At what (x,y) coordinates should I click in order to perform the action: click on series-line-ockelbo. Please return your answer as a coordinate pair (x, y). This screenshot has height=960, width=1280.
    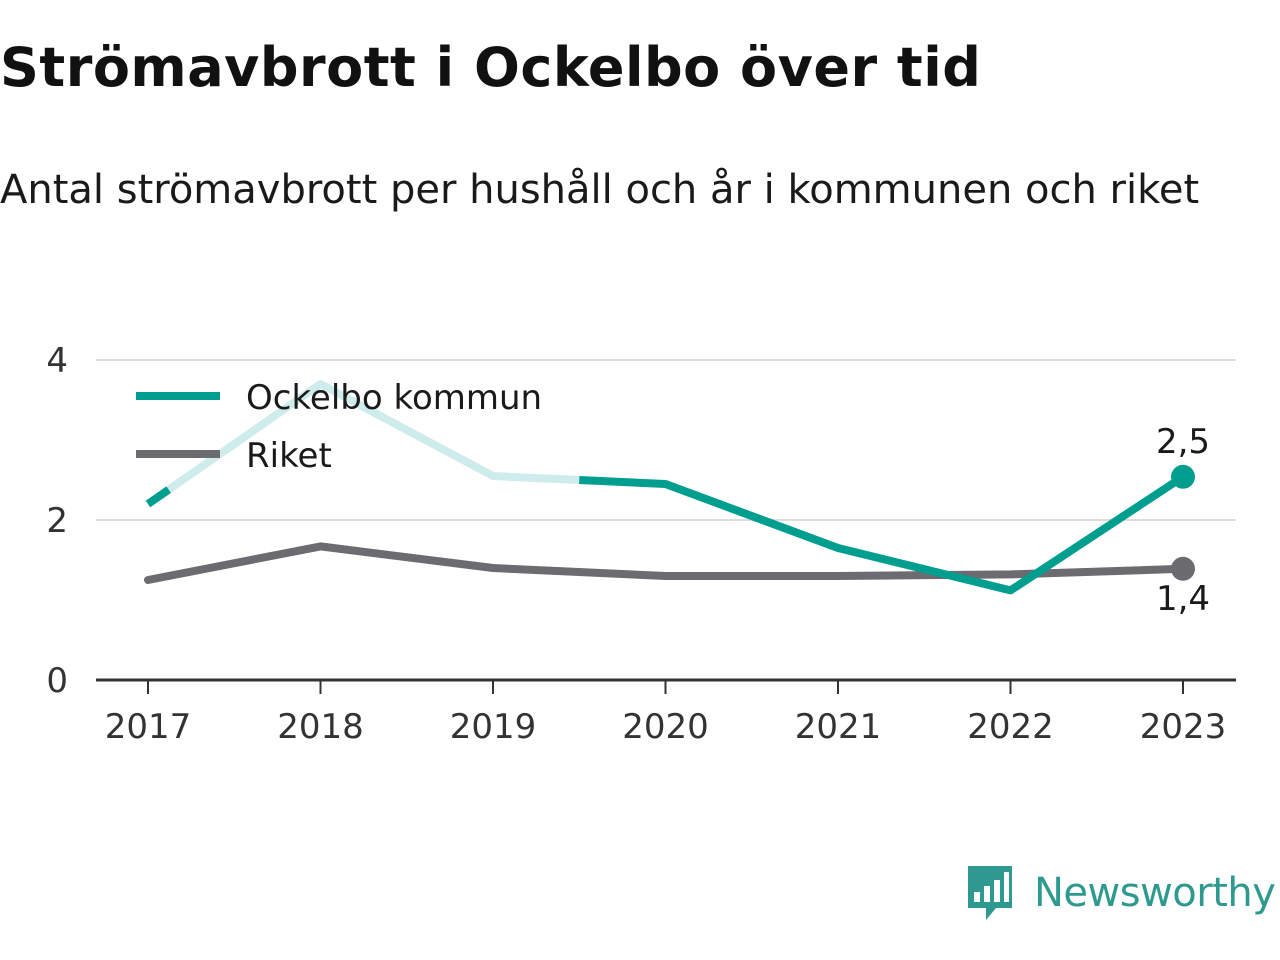
    Looking at the image, I should click on (882, 534).